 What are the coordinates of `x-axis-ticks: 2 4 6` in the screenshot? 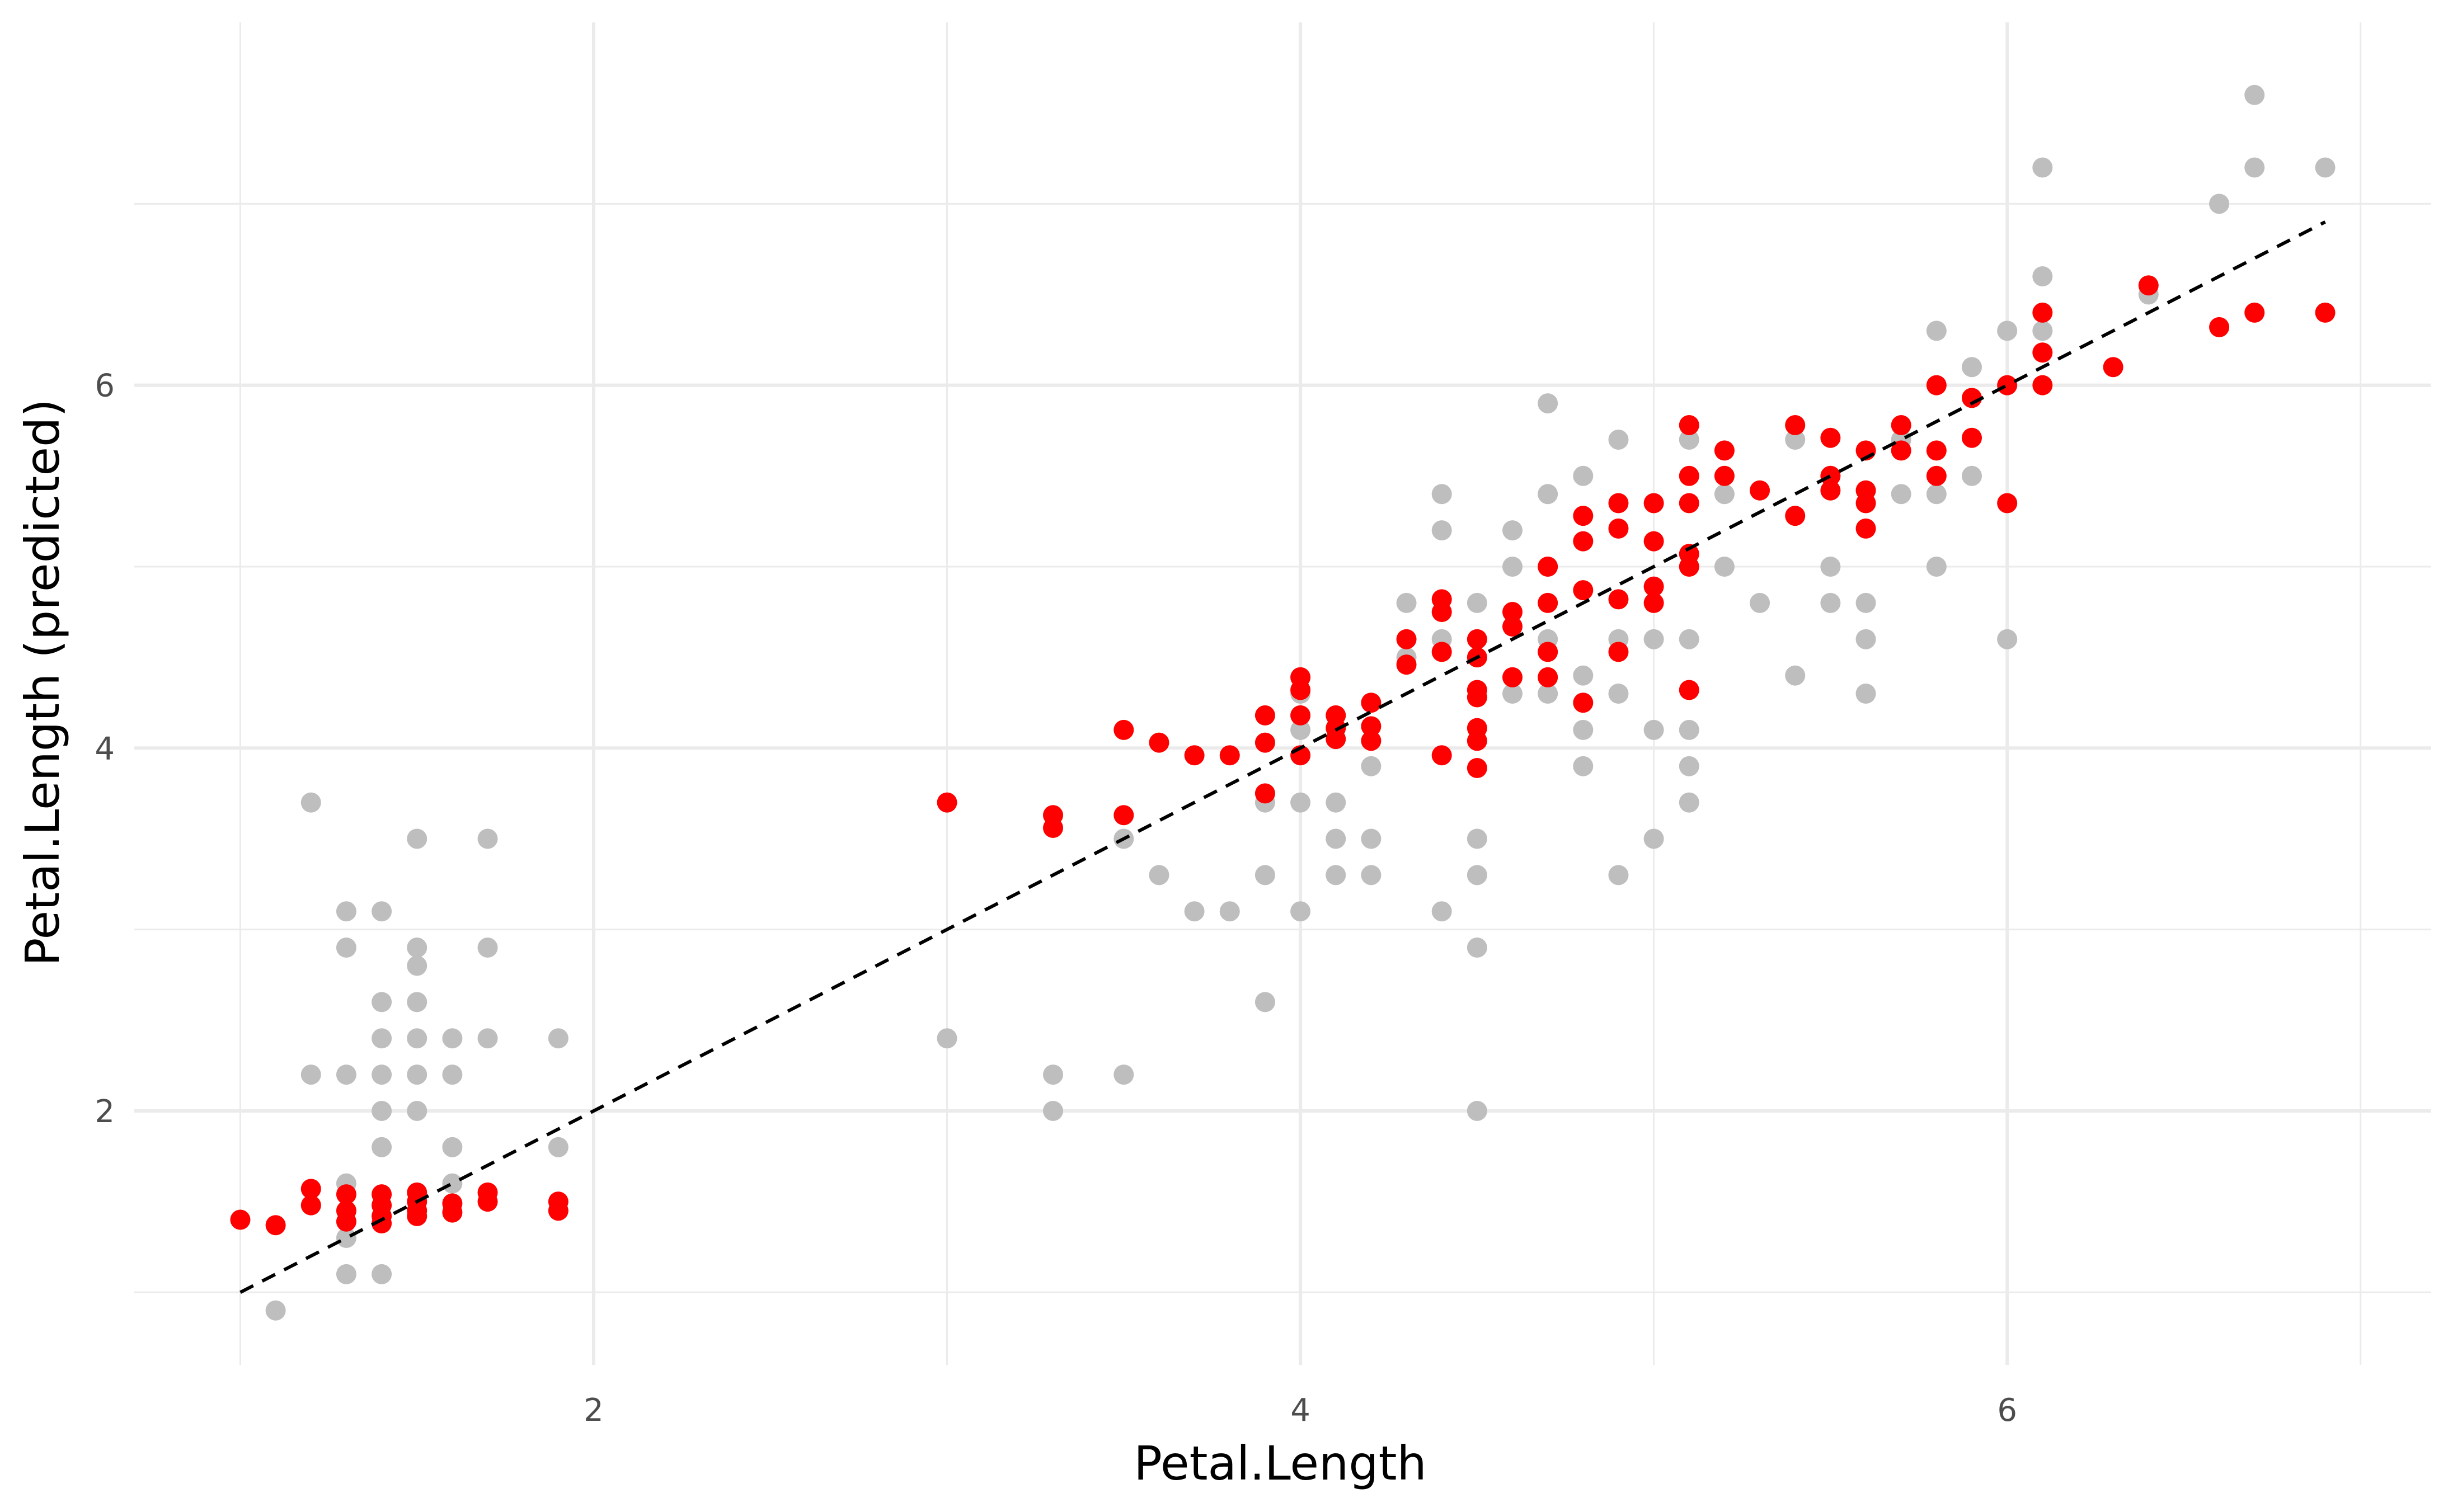 It's located at (1300, 1411).